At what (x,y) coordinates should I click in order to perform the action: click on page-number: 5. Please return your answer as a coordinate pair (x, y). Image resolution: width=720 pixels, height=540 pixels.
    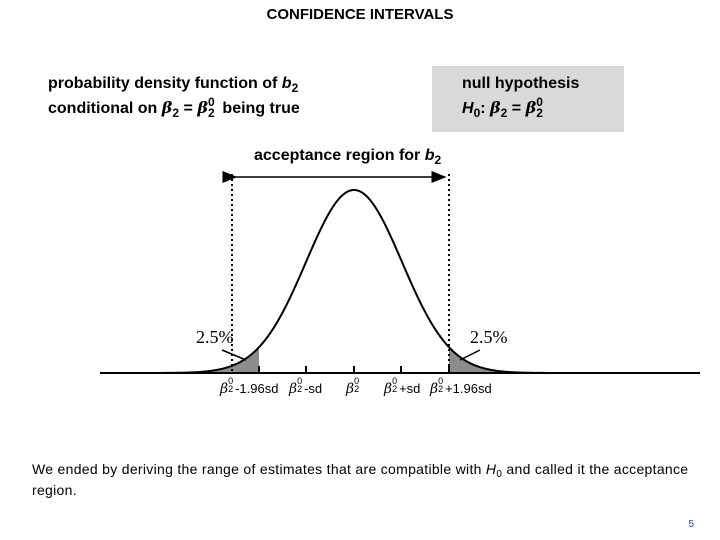
    Looking at the image, I should click on (691, 524).